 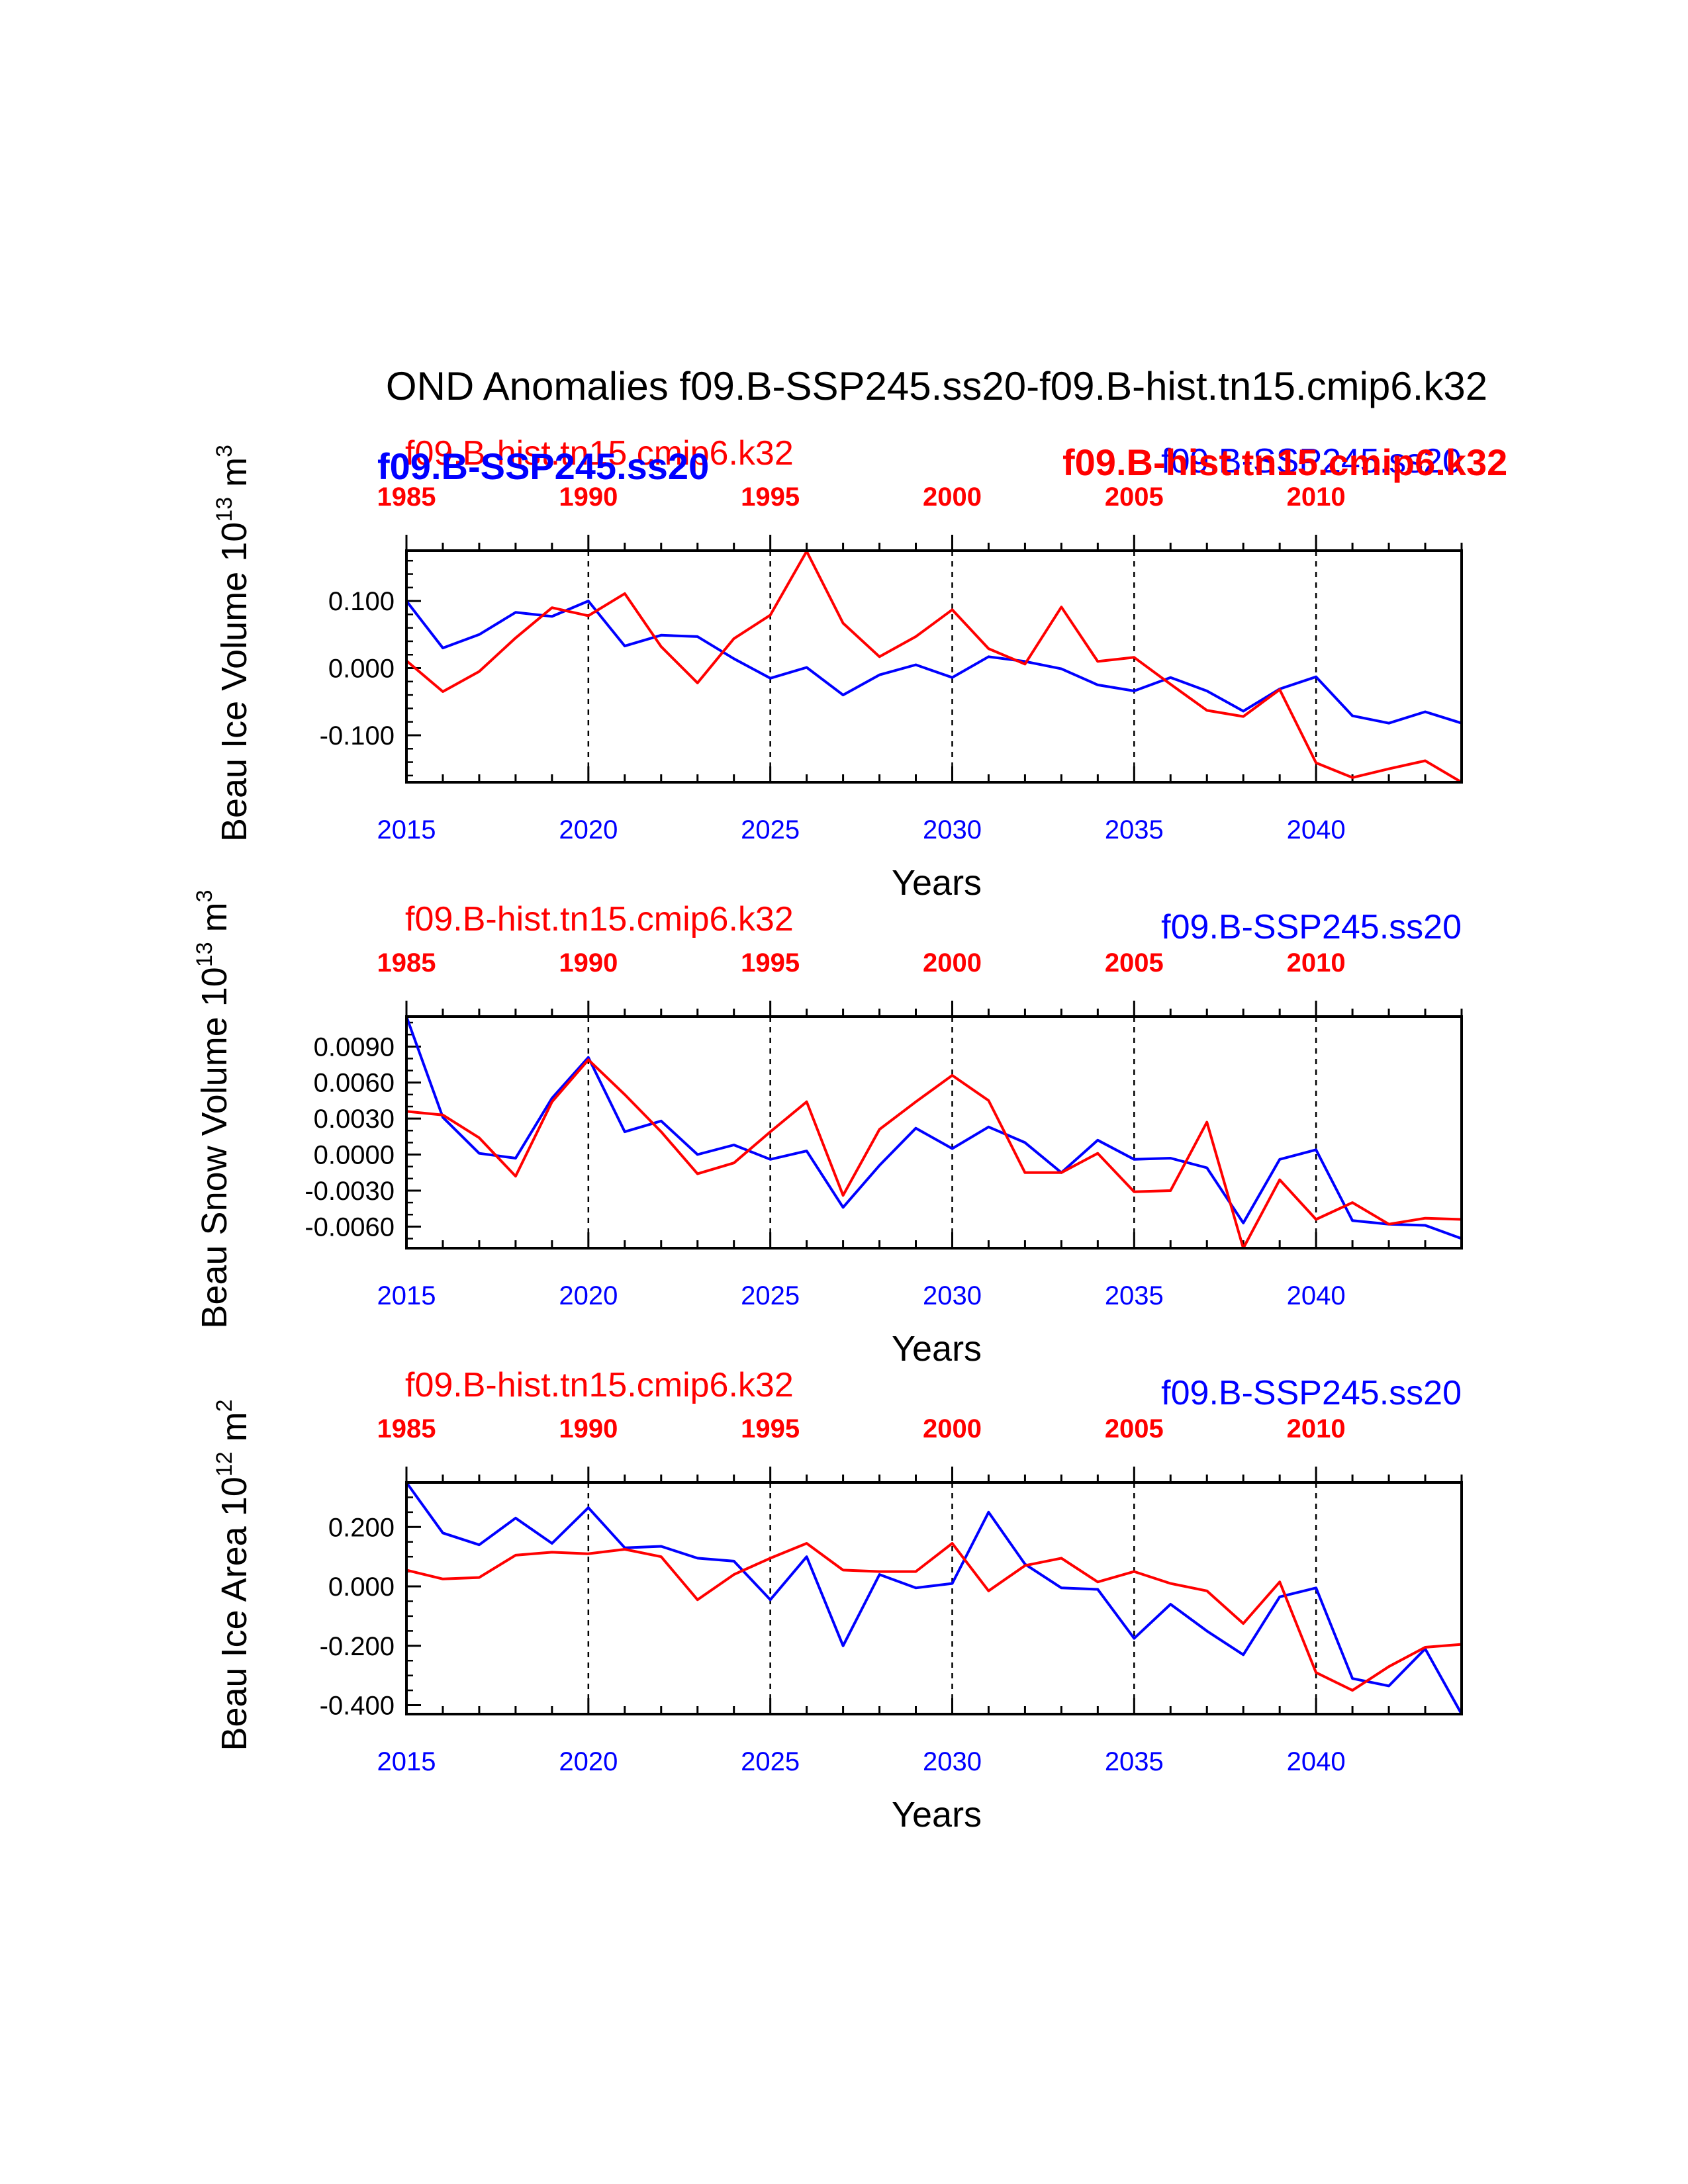 What do you see at coordinates (354, 1119) in the screenshot?
I see `y-tick-label: 0.0030` at bounding box center [354, 1119].